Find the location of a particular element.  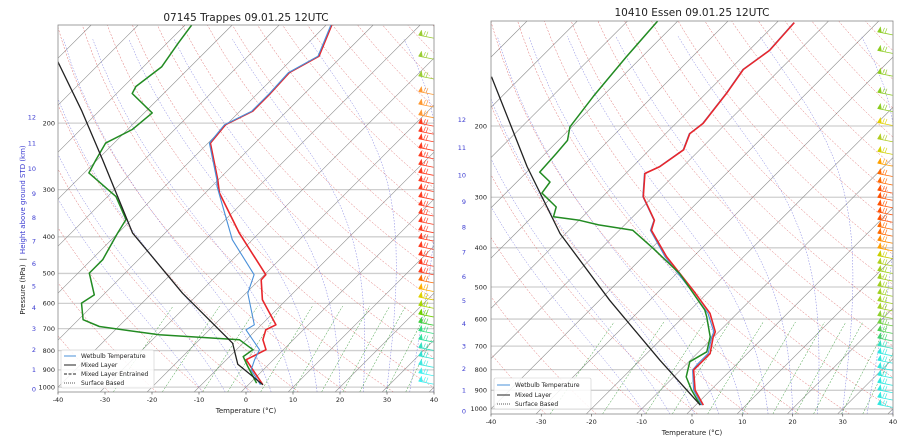

height-tick-label: 12 is located at coordinates (462, 120).